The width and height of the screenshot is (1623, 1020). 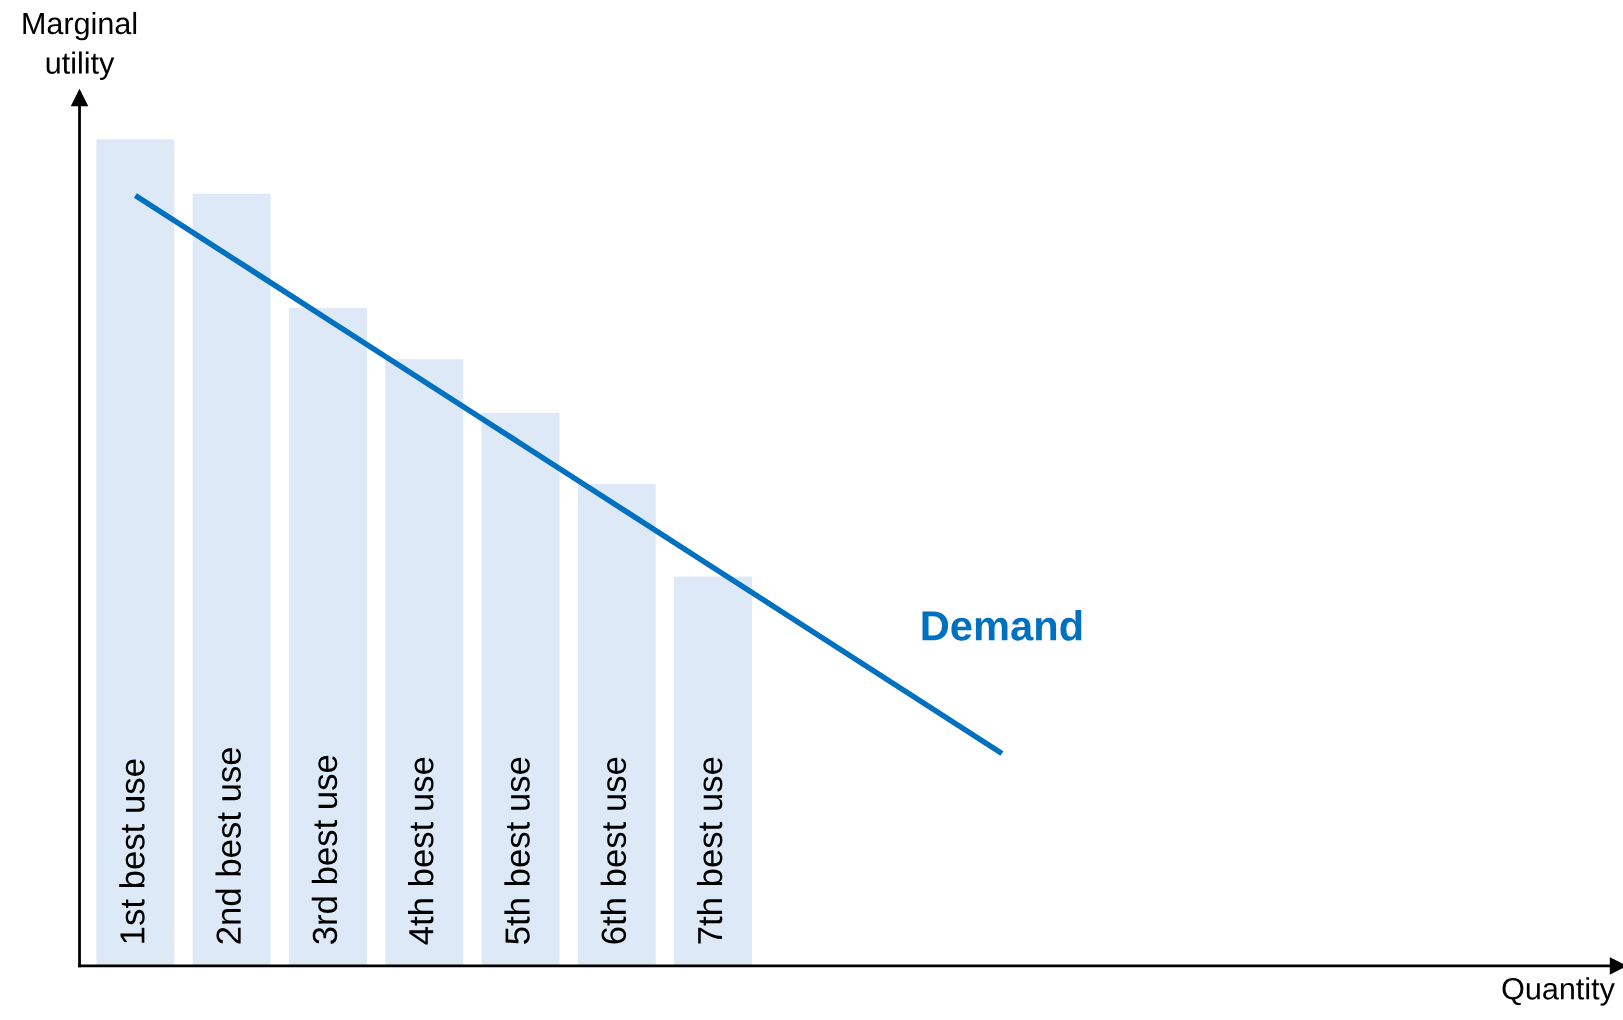 What do you see at coordinates (709, 850) in the screenshot?
I see `x-tick-label: 7th best use` at bounding box center [709, 850].